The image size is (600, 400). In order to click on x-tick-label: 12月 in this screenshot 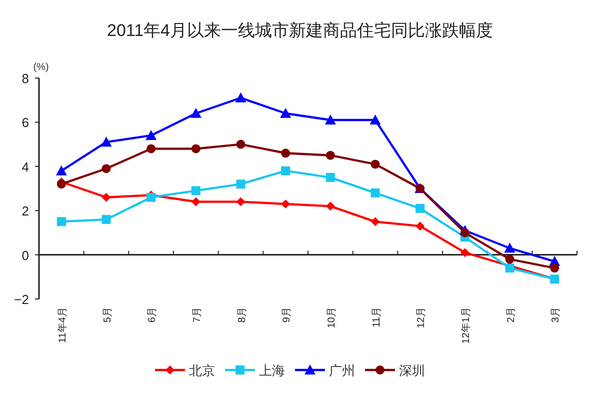, I will do `click(422, 317)`.